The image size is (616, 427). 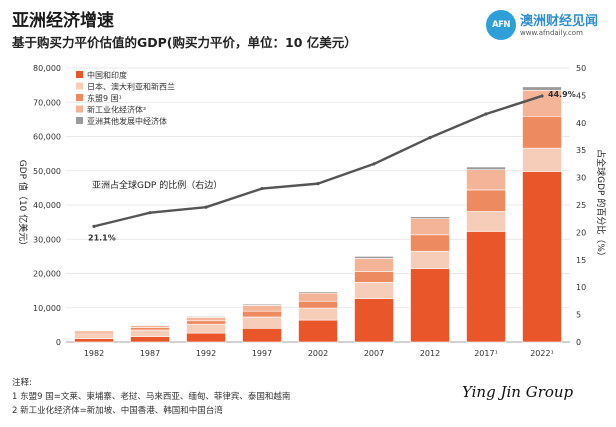 What do you see at coordinates (116, 110) in the screenshot?
I see `legend-label: 新工业化经济体²` at bounding box center [116, 110].